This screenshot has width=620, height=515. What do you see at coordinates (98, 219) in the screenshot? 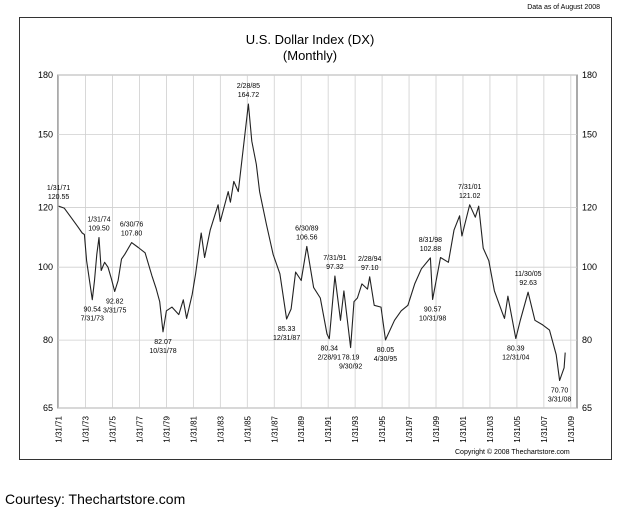
I see `annotation-date: 1/31/74` at bounding box center [98, 219].